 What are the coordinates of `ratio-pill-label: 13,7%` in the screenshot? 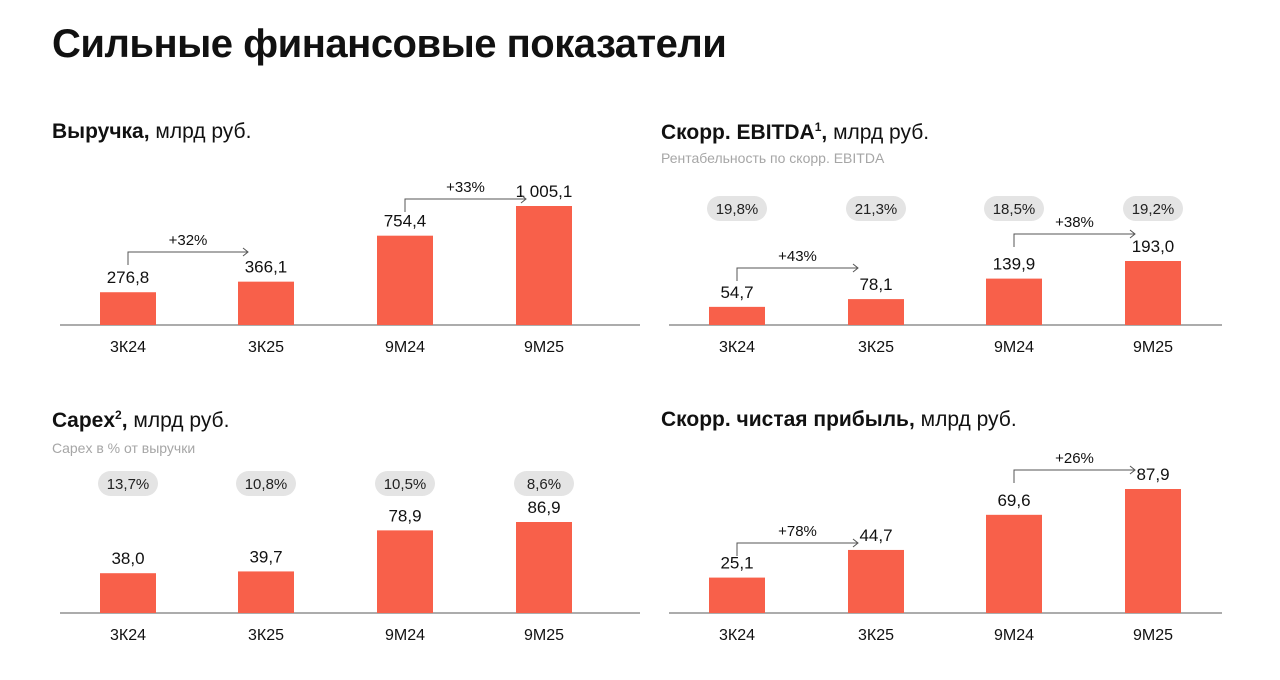 It's located at (128, 484).